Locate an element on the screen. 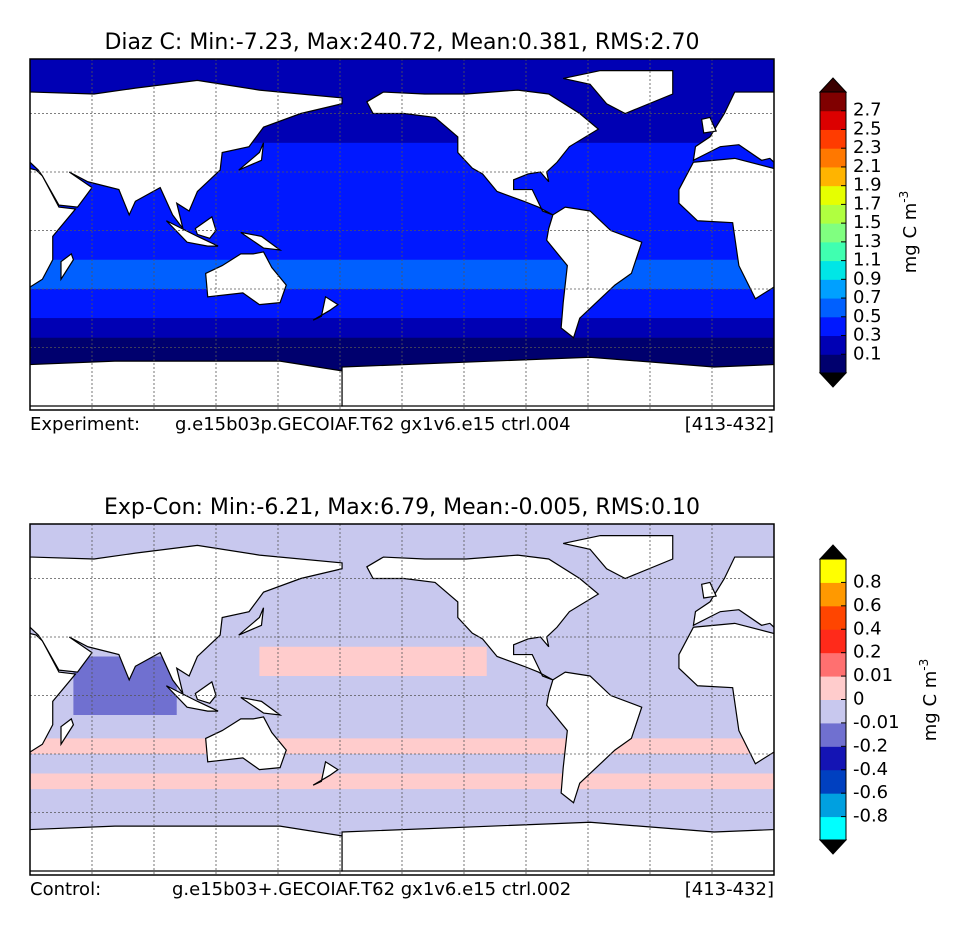 The image size is (974, 934). footer-case: g.e15b03+.GECOIAF.T62 gx1v6.e15 ctrl.002 is located at coordinates (371, 889).